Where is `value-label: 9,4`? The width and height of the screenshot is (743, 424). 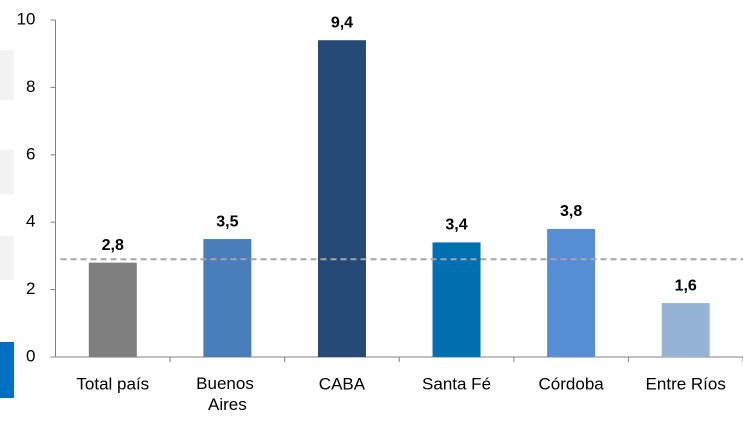 value-label: 9,4 is located at coordinates (342, 22).